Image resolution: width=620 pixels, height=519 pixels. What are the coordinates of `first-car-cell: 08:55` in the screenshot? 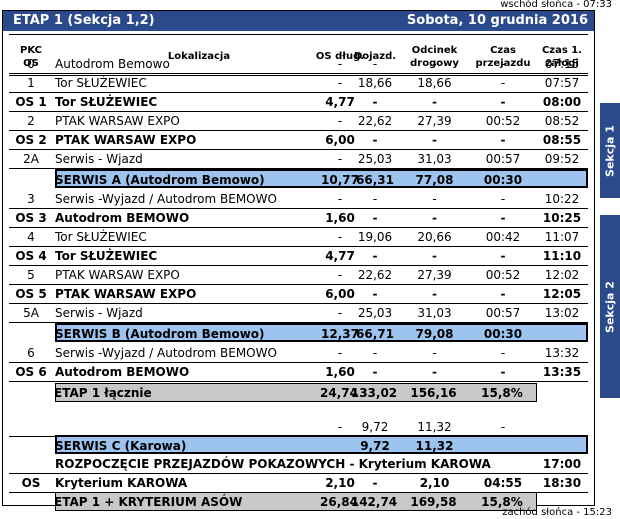 It's located at (562, 140).